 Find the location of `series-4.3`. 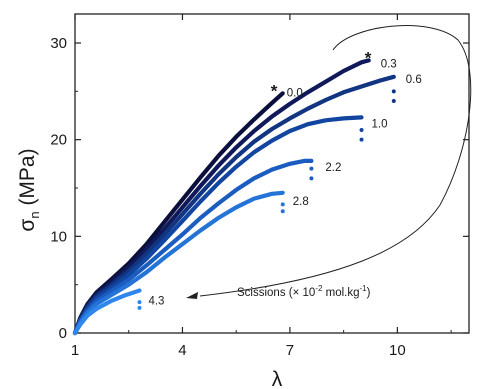

series-4.3 is located at coordinates (107, 312).